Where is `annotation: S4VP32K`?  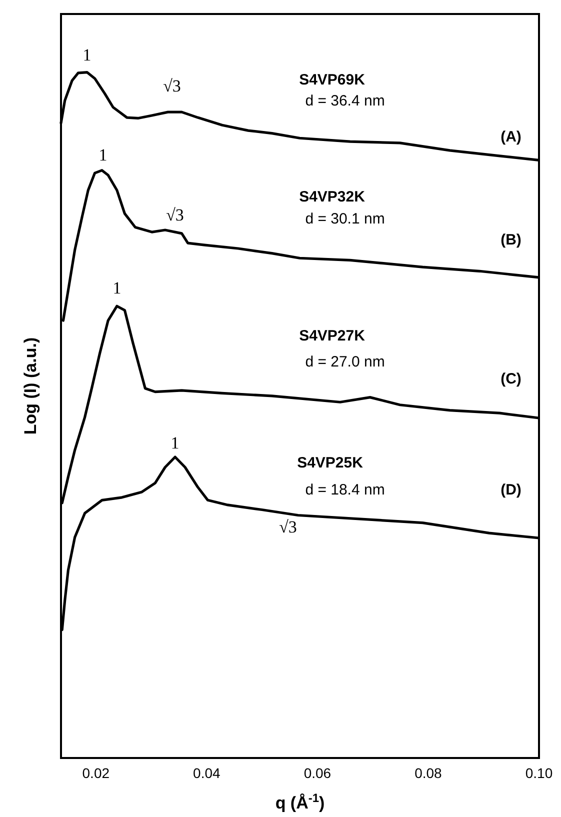 annotation: S4VP32K is located at coordinates (332, 197).